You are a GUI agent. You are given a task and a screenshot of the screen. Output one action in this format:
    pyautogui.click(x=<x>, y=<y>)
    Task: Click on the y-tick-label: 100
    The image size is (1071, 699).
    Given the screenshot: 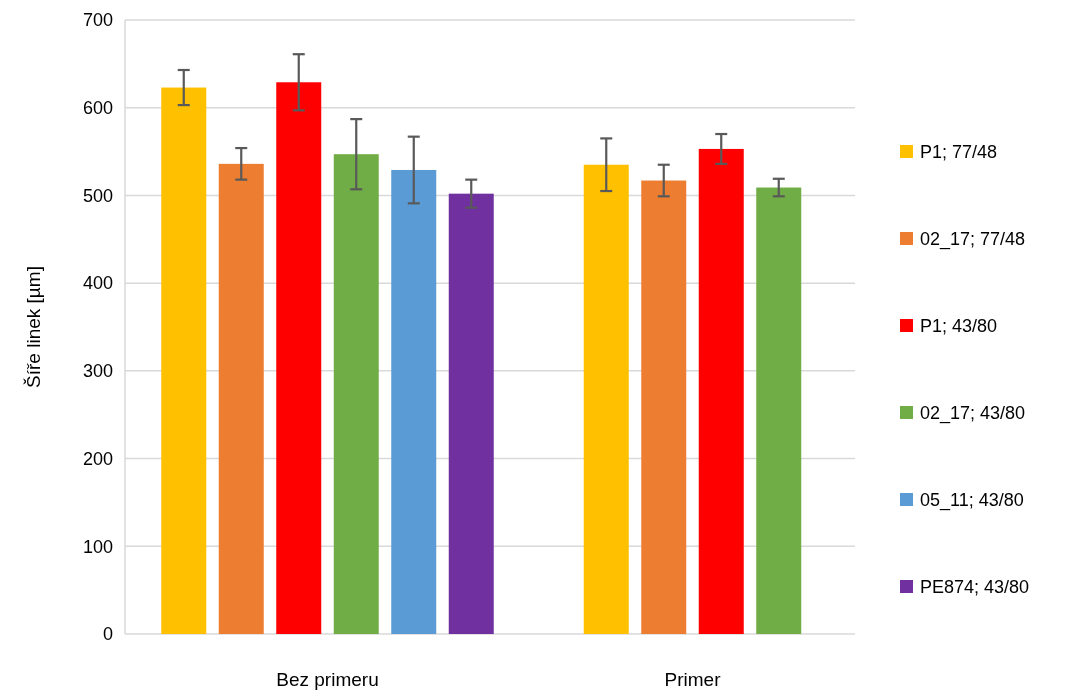 What is the action you would take?
    pyautogui.click(x=97, y=546)
    